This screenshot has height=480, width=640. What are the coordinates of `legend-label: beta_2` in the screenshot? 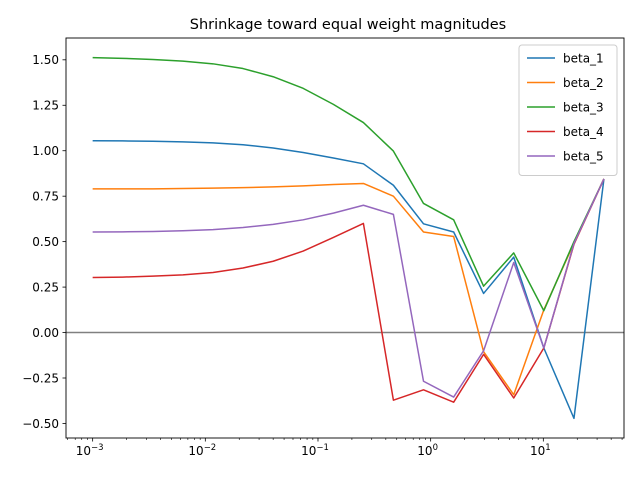 It's located at (583, 83).